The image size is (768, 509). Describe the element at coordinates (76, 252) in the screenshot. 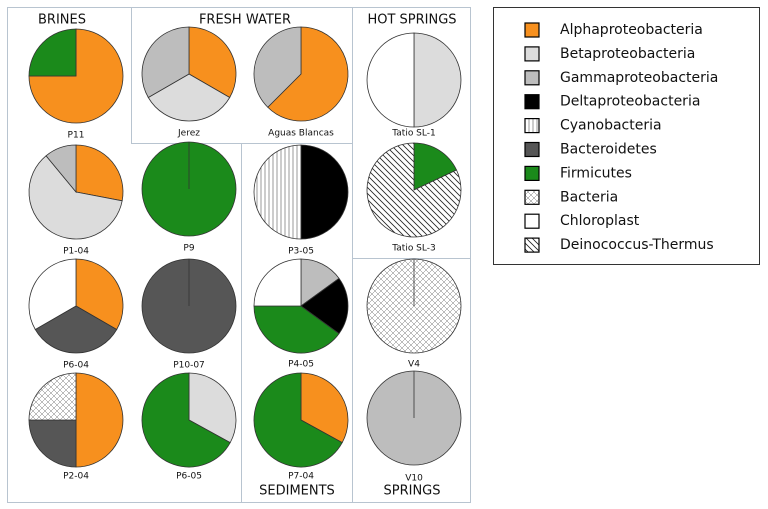

I see `pie-label: P1-04` at that location.